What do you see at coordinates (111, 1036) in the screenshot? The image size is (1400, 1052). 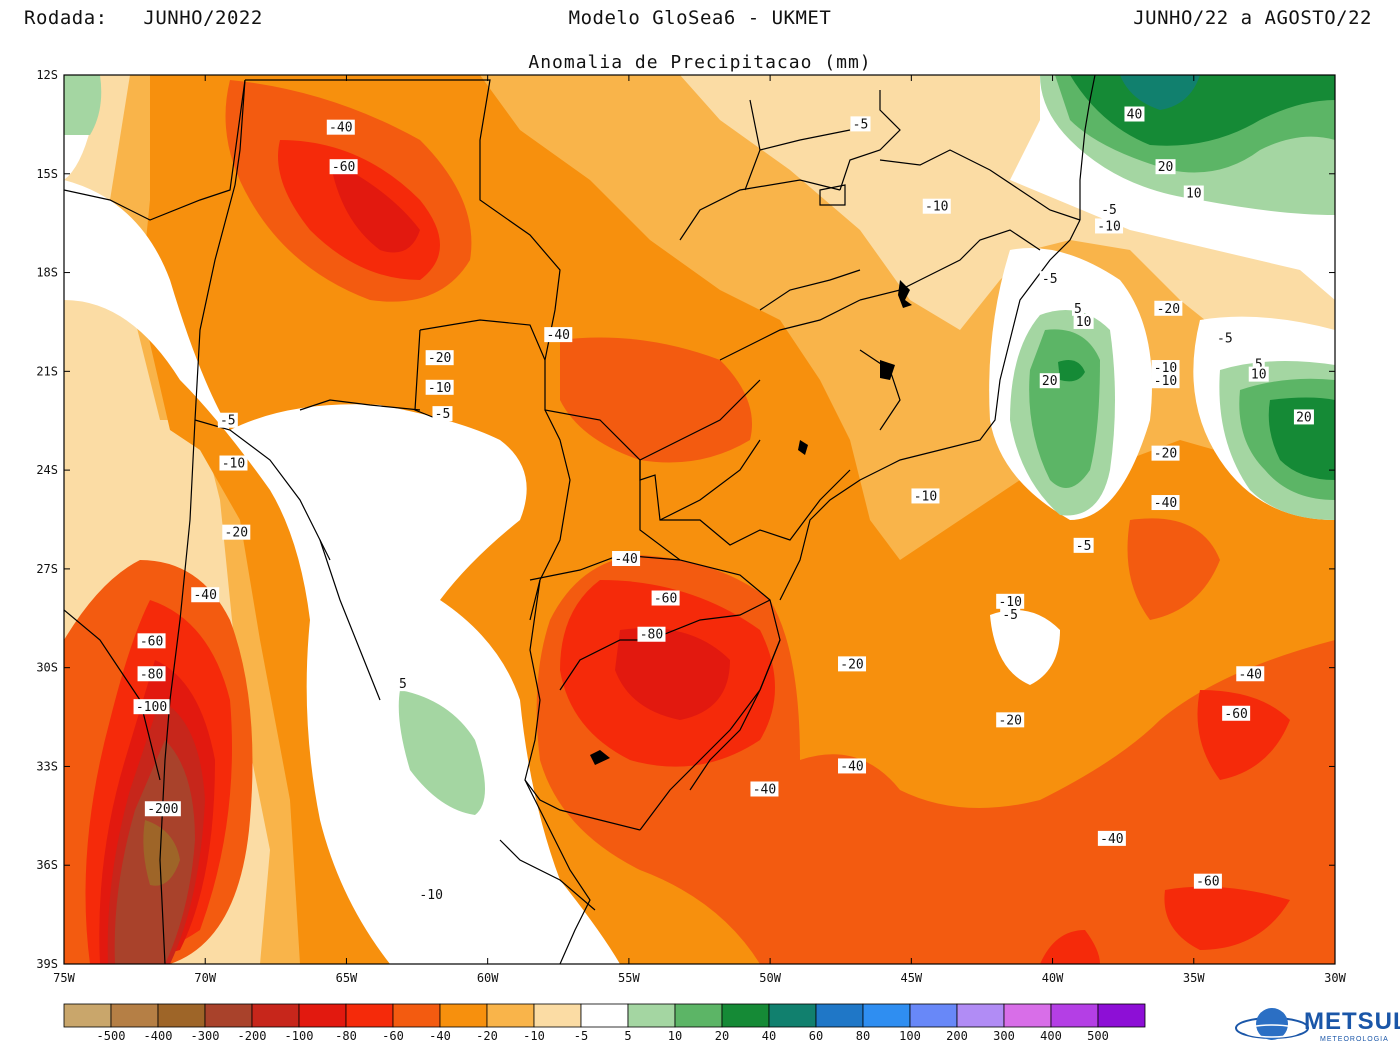 I see `colorbar-label: -500` at bounding box center [111, 1036].